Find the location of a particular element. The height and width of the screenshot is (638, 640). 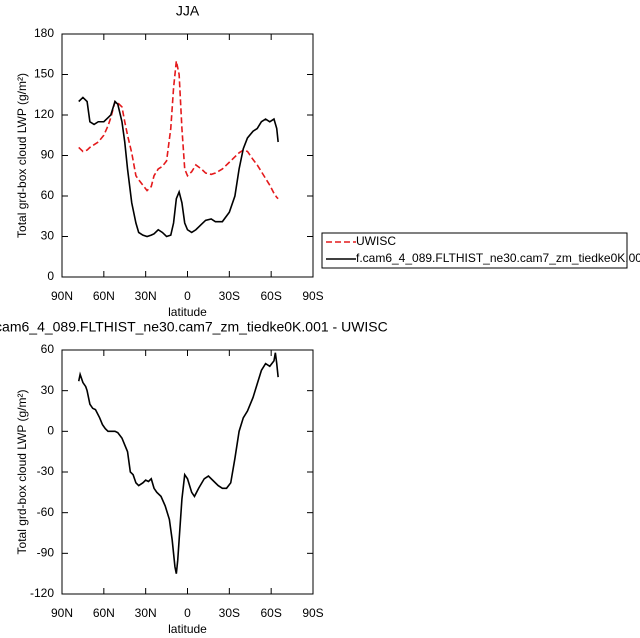

y-tick-label: -120 is located at coordinates (42, 593).